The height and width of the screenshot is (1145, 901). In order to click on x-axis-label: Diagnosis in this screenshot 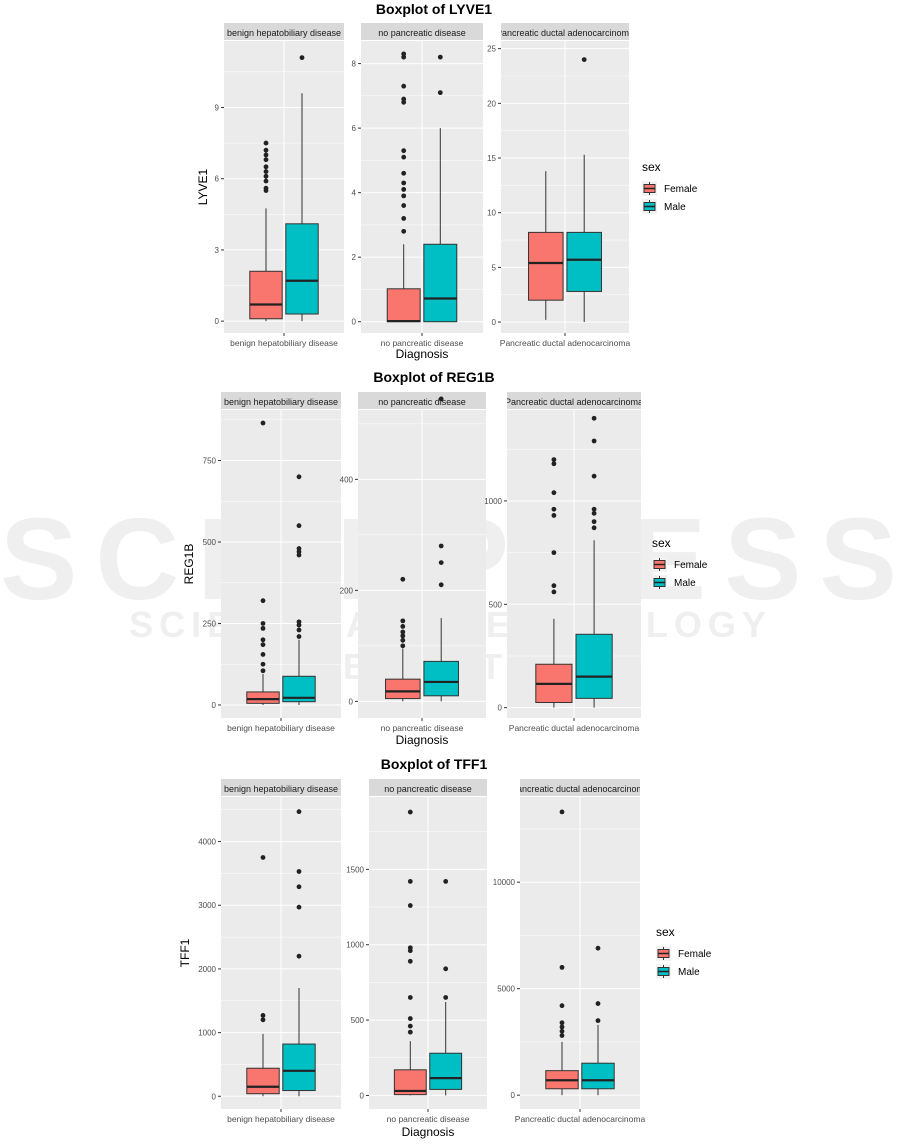, I will do `click(422, 354)`.